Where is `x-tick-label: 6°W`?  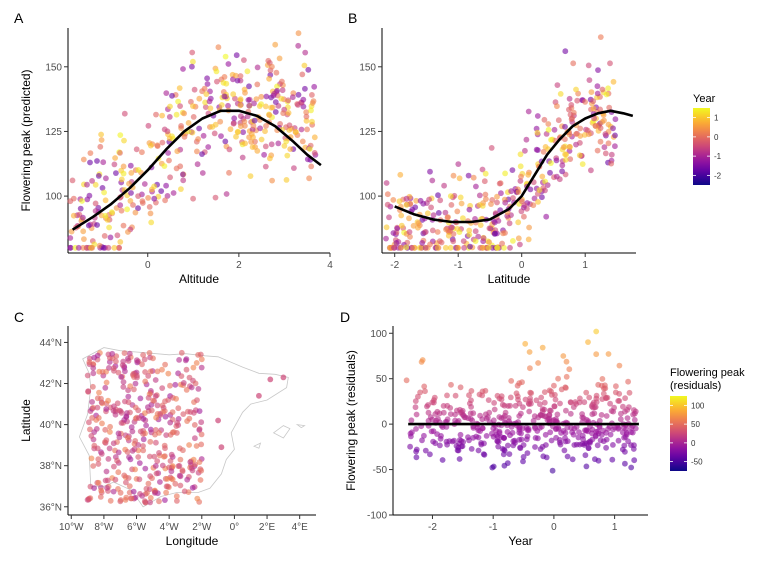
x-tick-label: 6°W is located at coordinates (137, 527).